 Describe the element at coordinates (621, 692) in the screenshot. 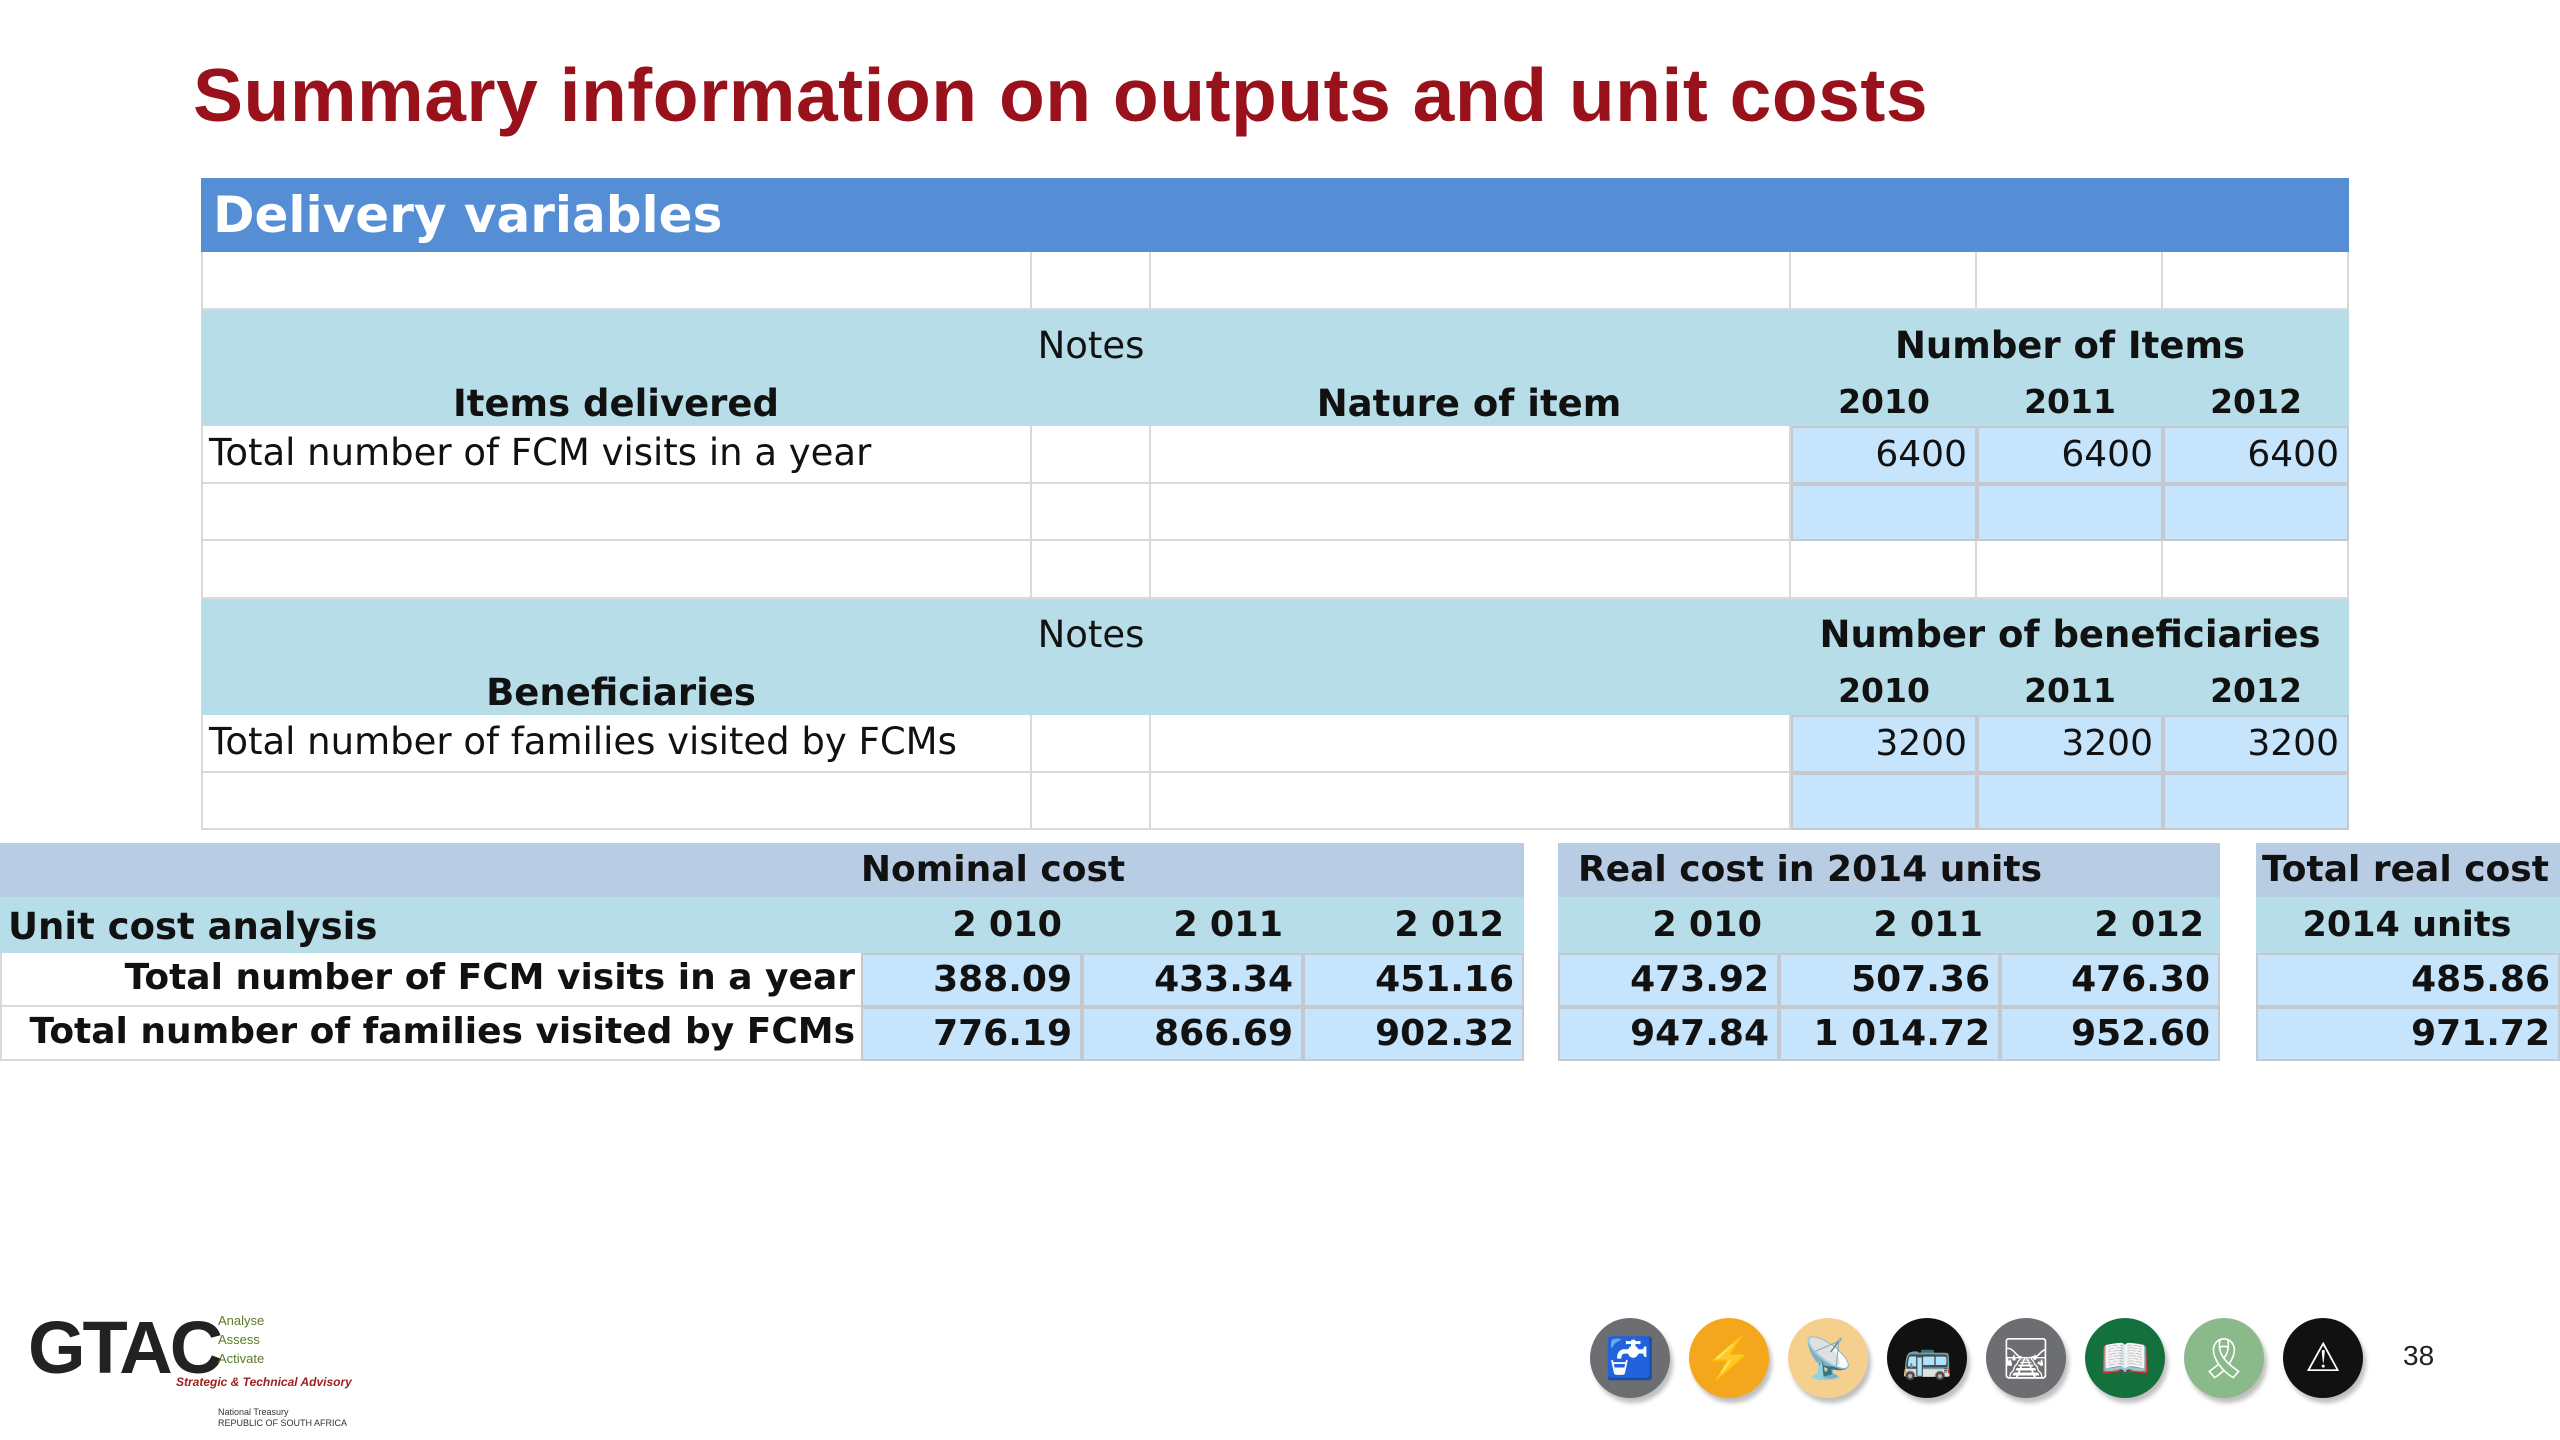

I see `beneficiaries-header: Beneficiaries` at that location.